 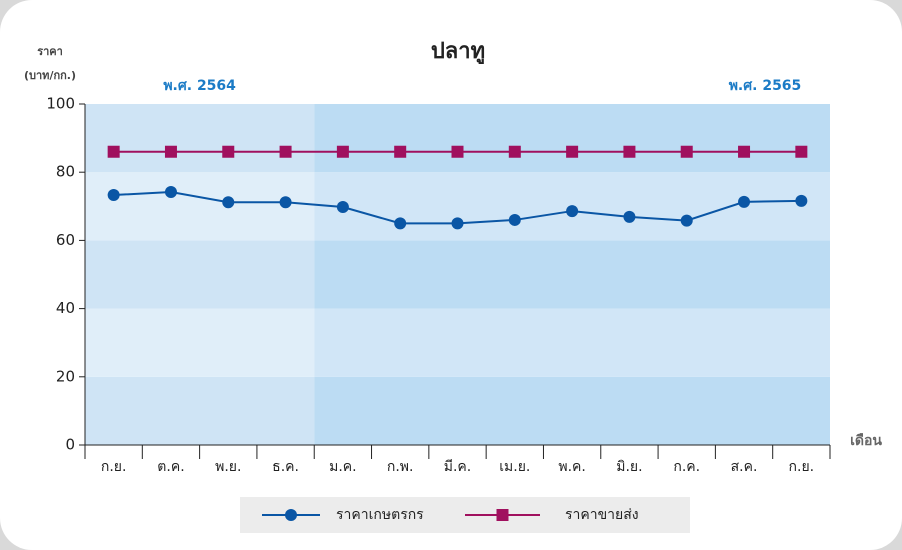 I want to click on y-axis-label: ราคา, so click(x=50, y=51).